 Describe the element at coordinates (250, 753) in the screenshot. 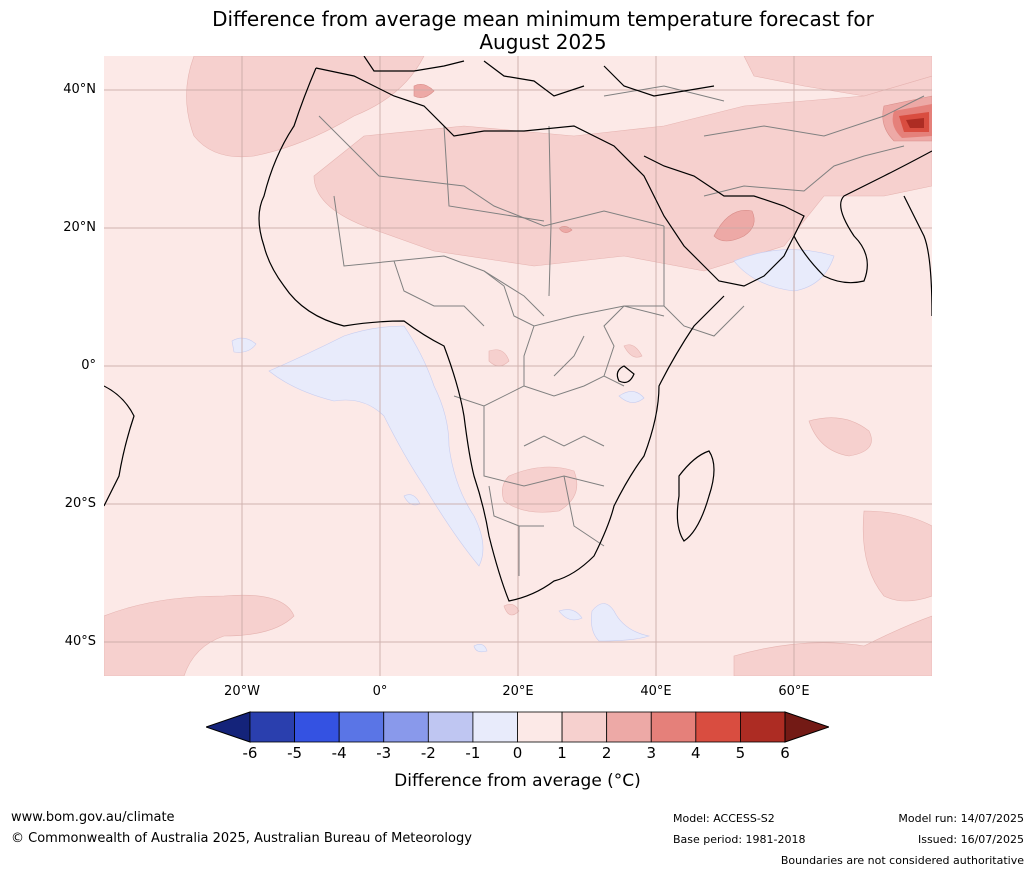

I see `colorbar-tick-label: -6` at that location.